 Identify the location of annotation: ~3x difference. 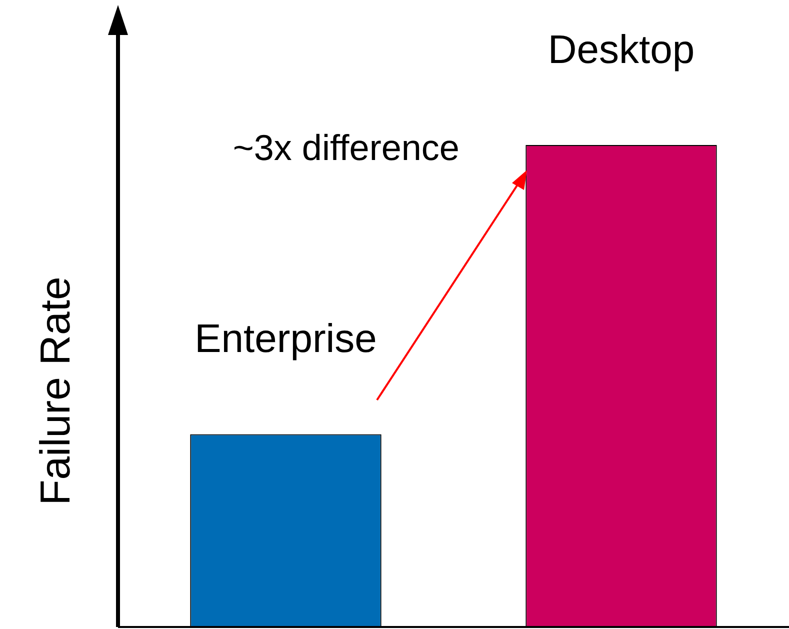
(346, 147).